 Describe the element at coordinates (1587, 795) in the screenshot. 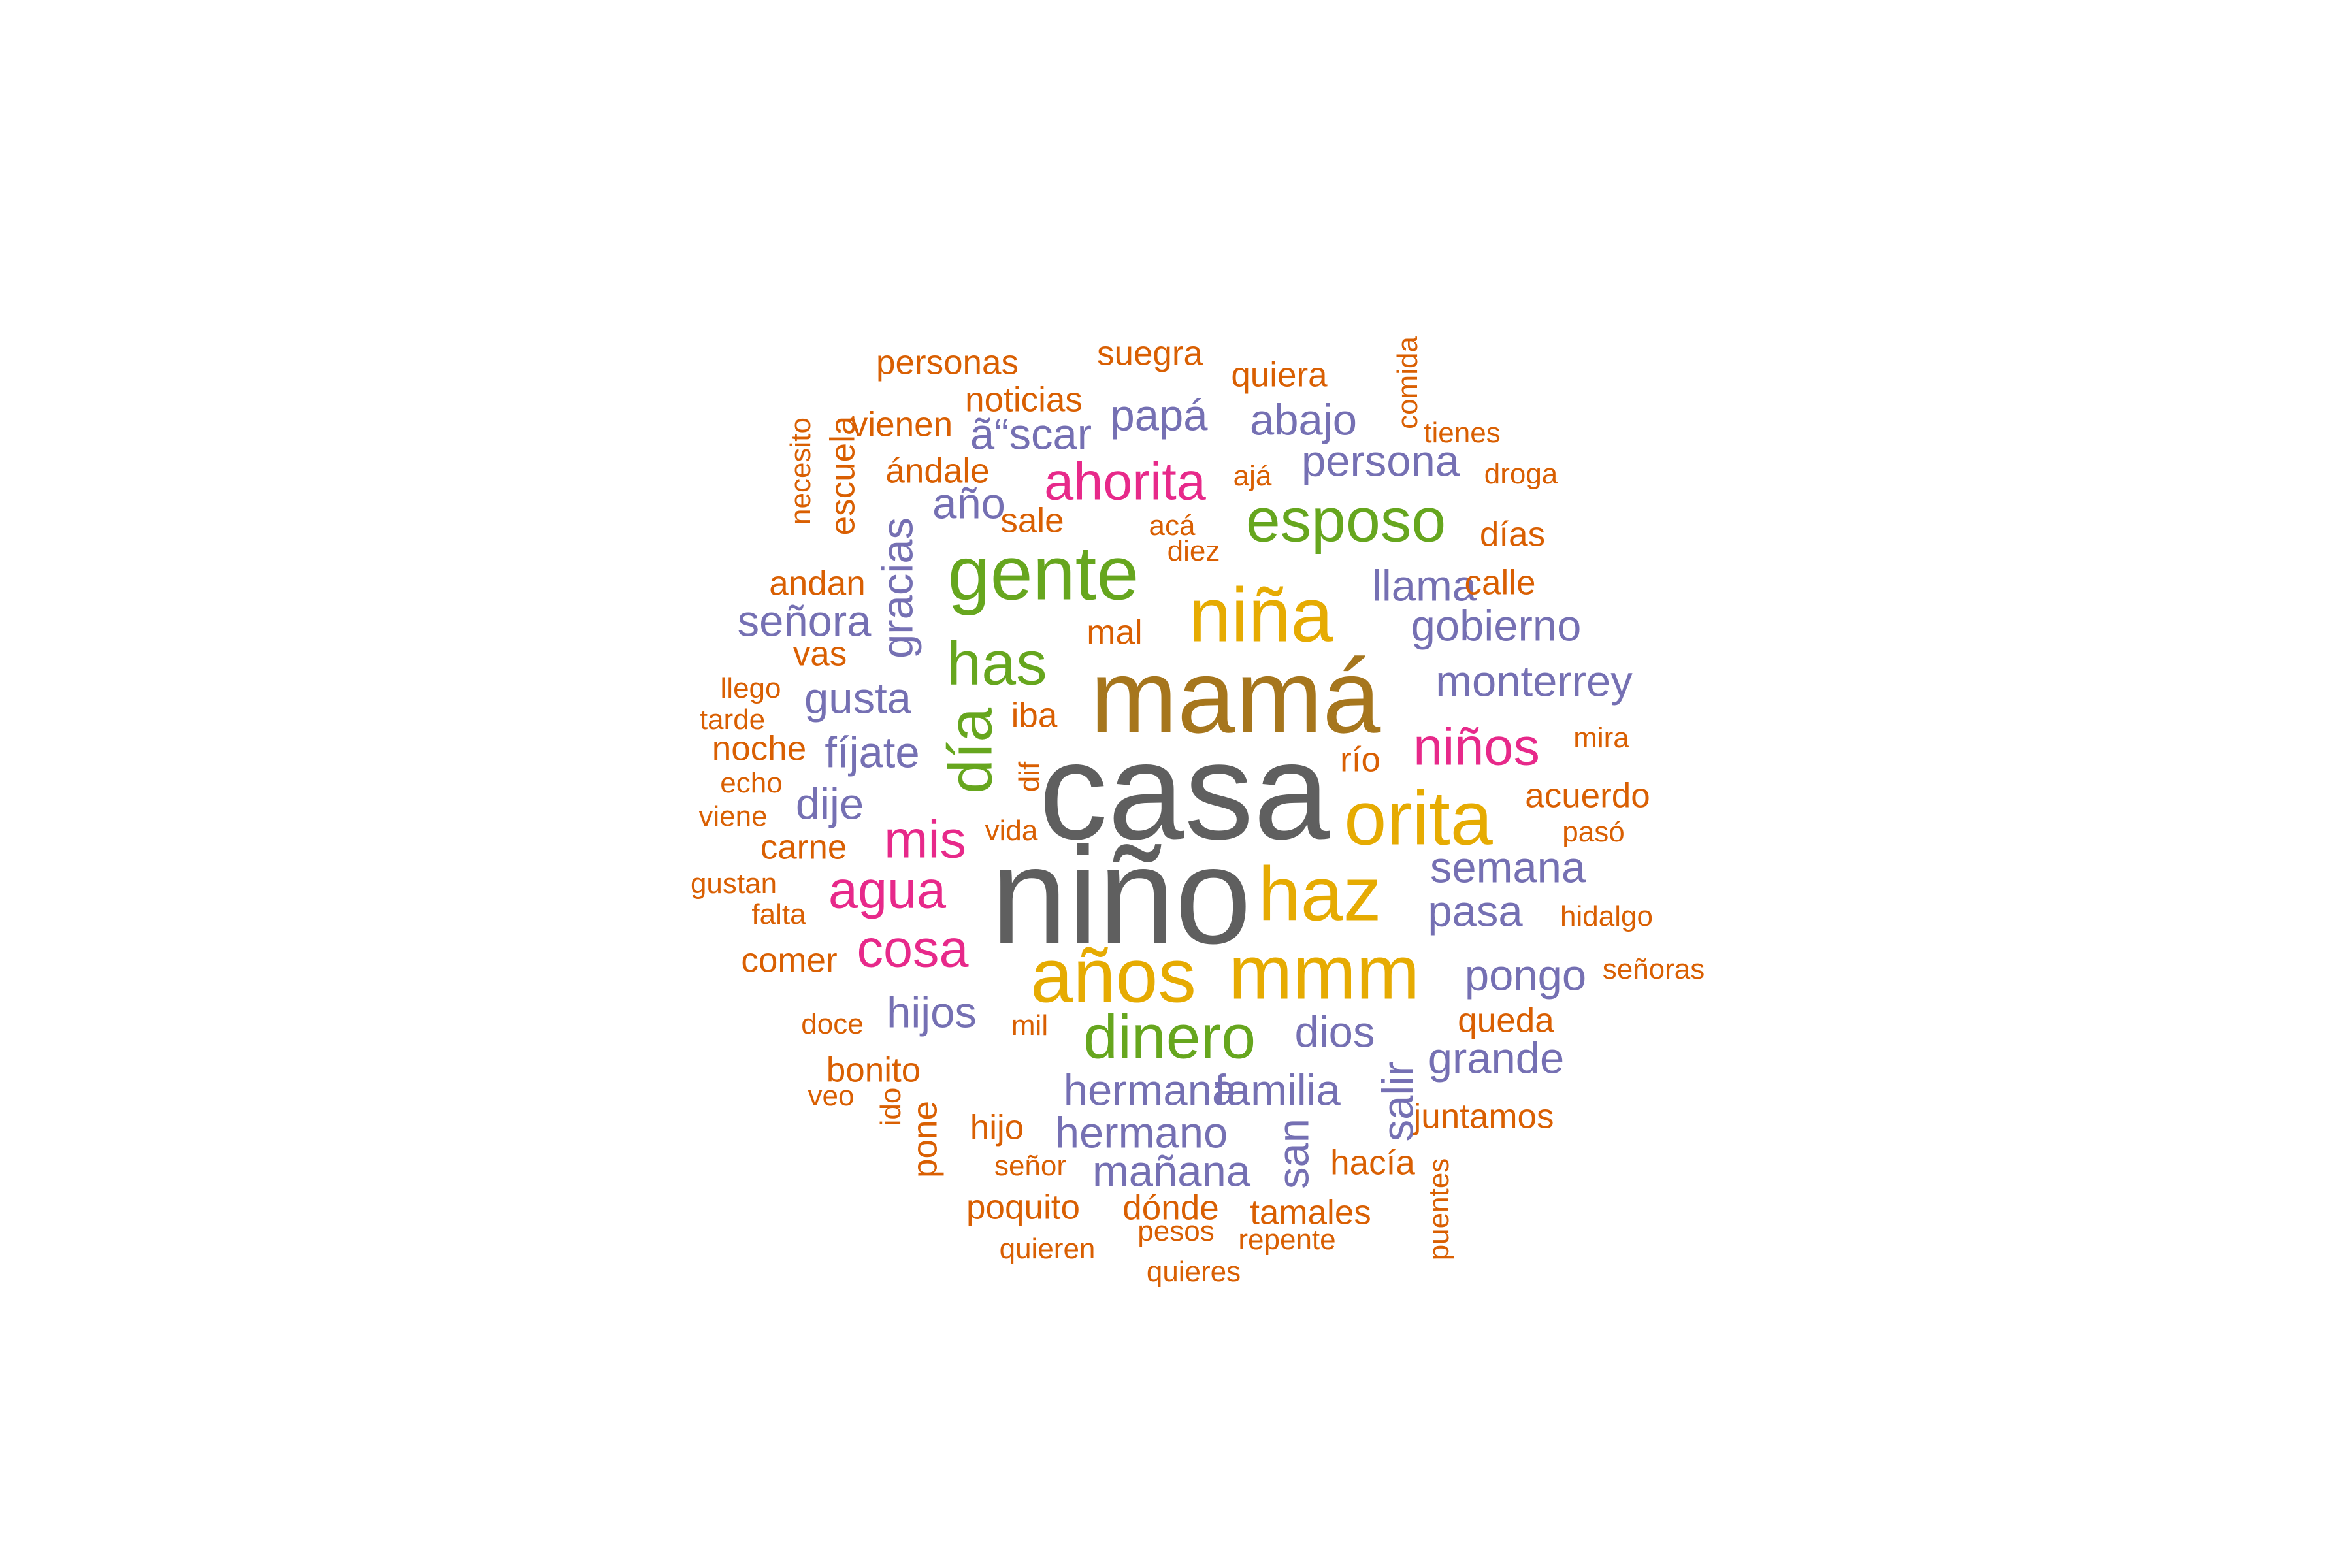

I see `cloud-word: acuerdo` at that location.